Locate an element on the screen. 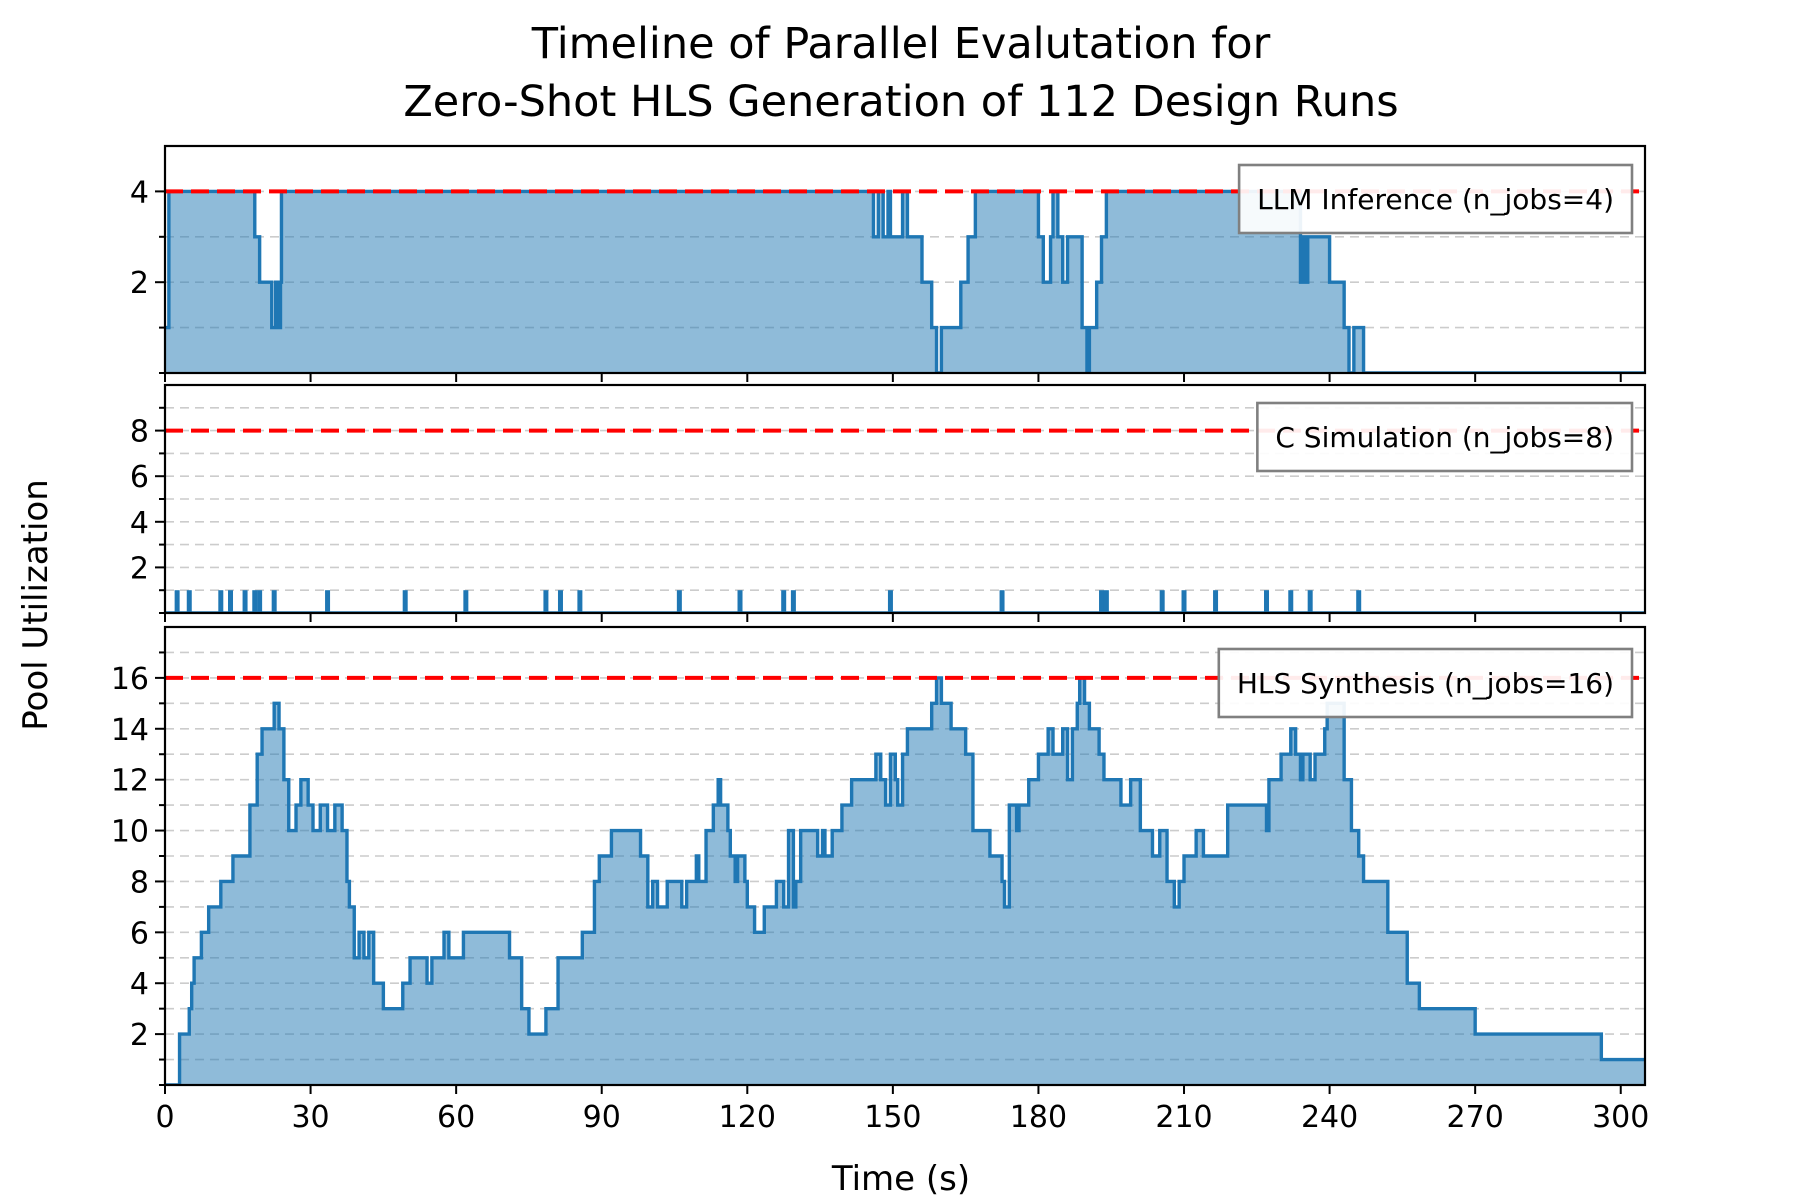 This screenshot has height=1200, width=1800. x-tick-label: 120 is located at coordinates (747, 1117).